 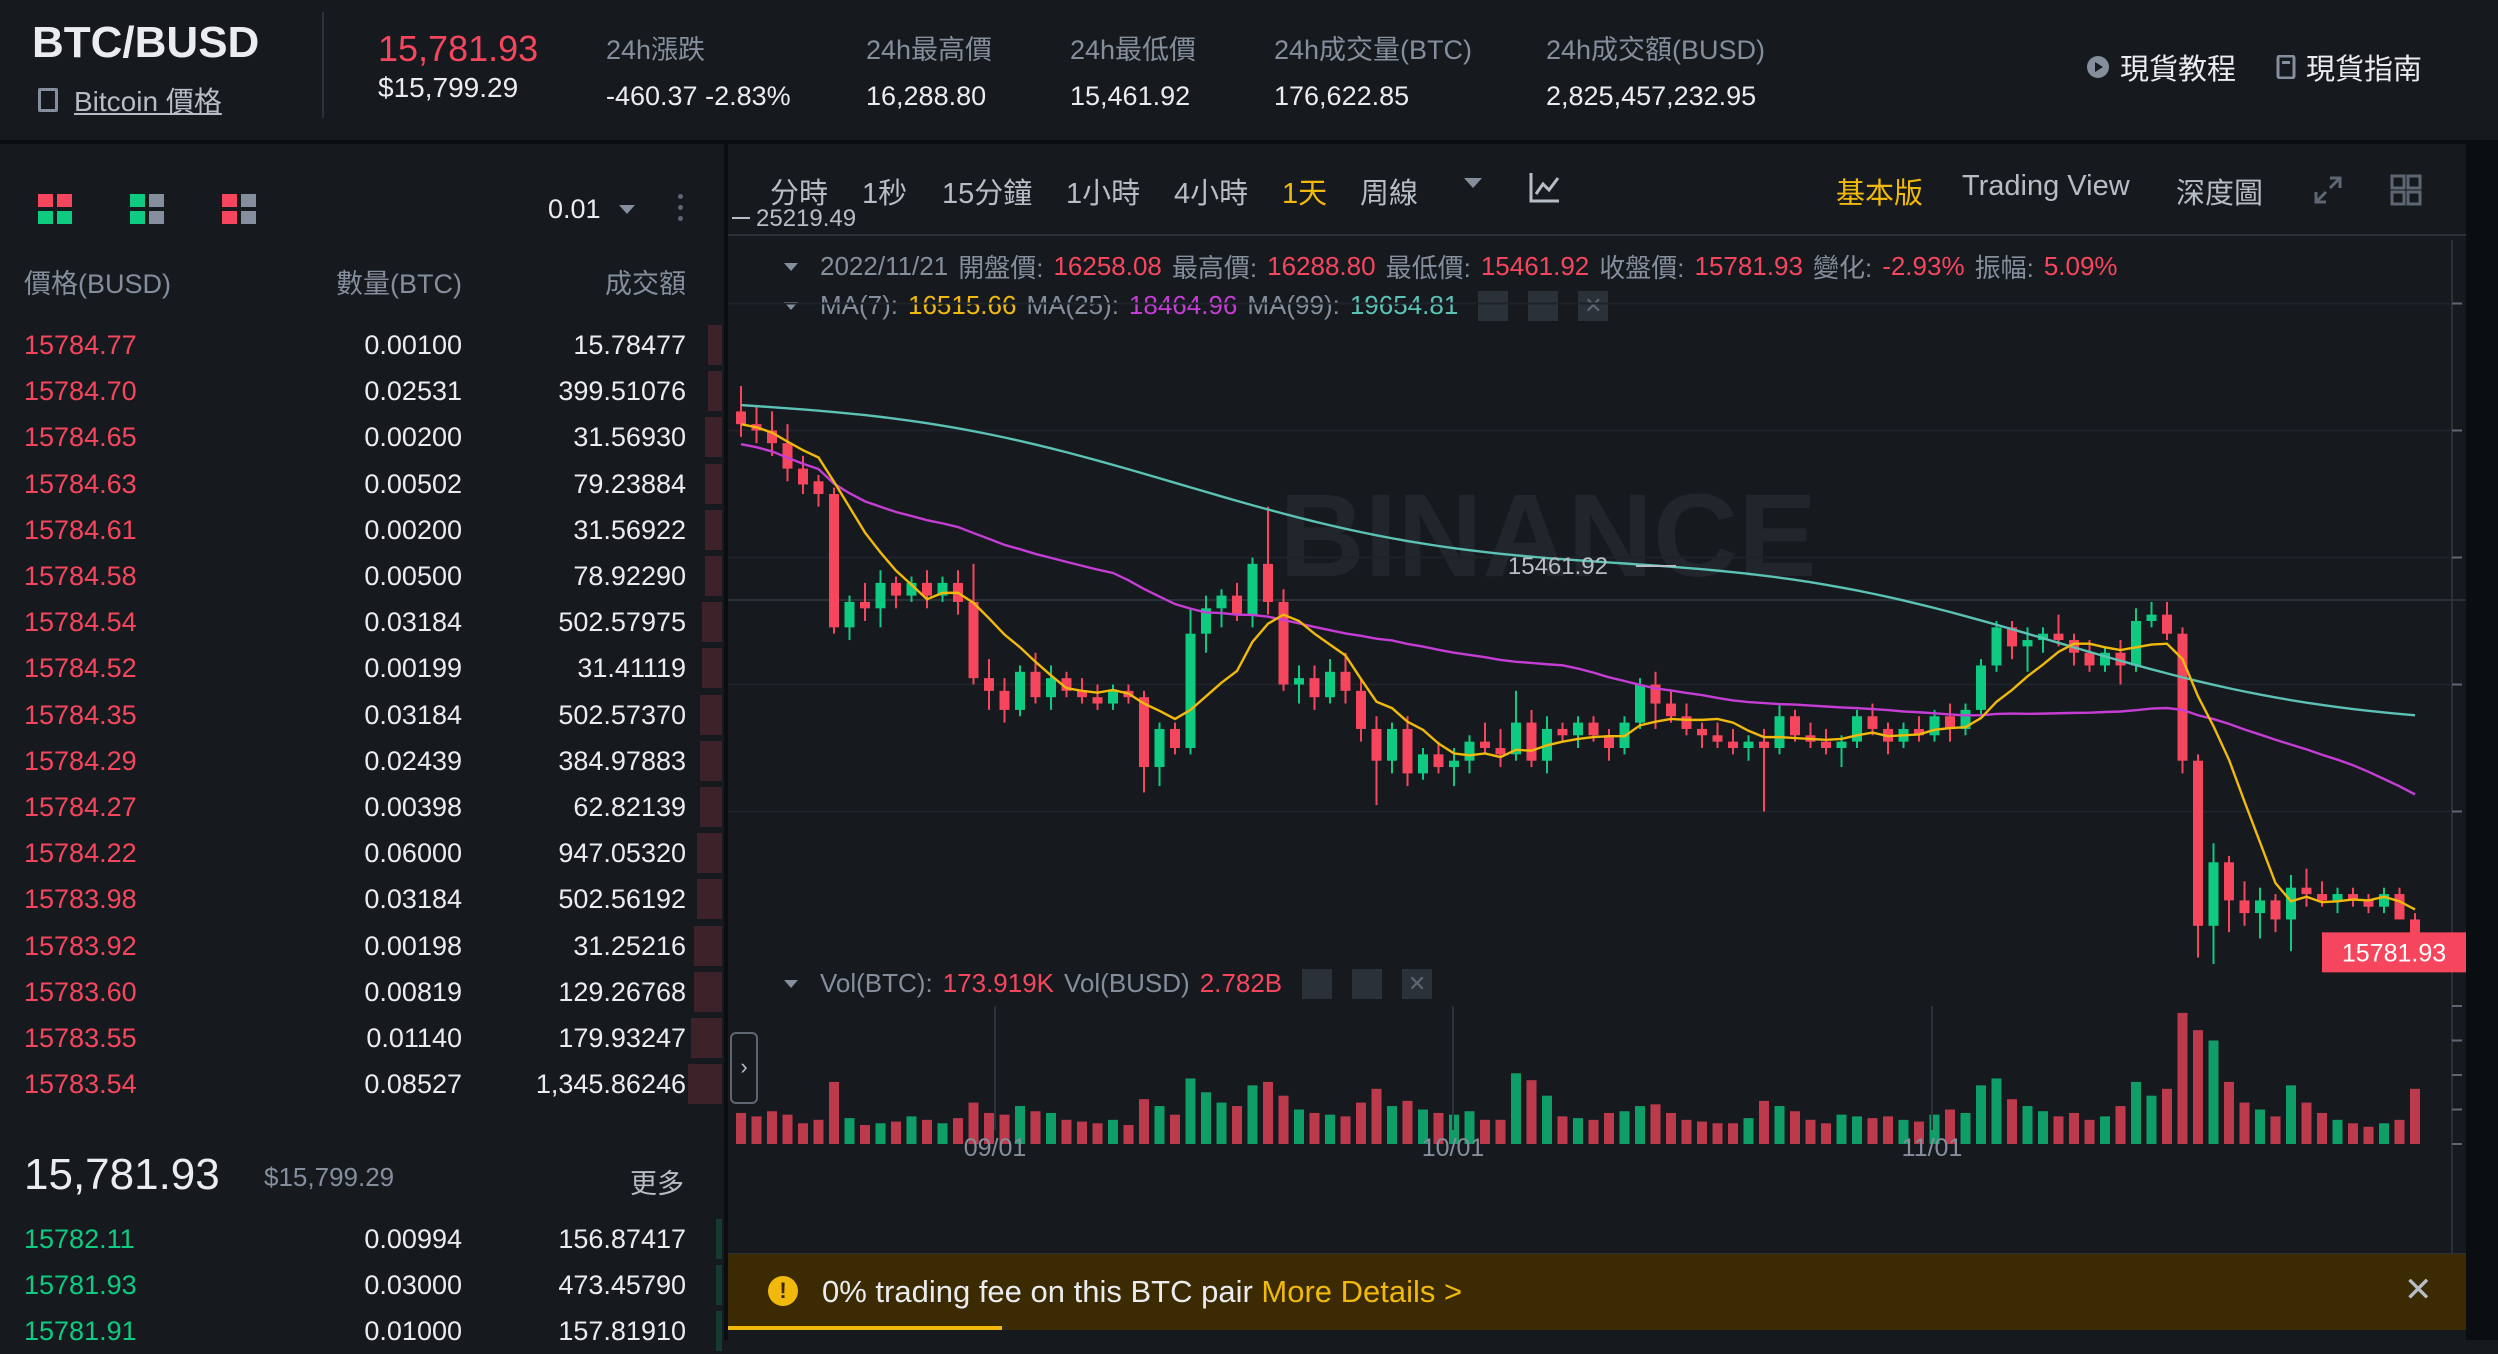 I want to click on spot-guide-link: 現貨指南, so click(x=2349, y=67).